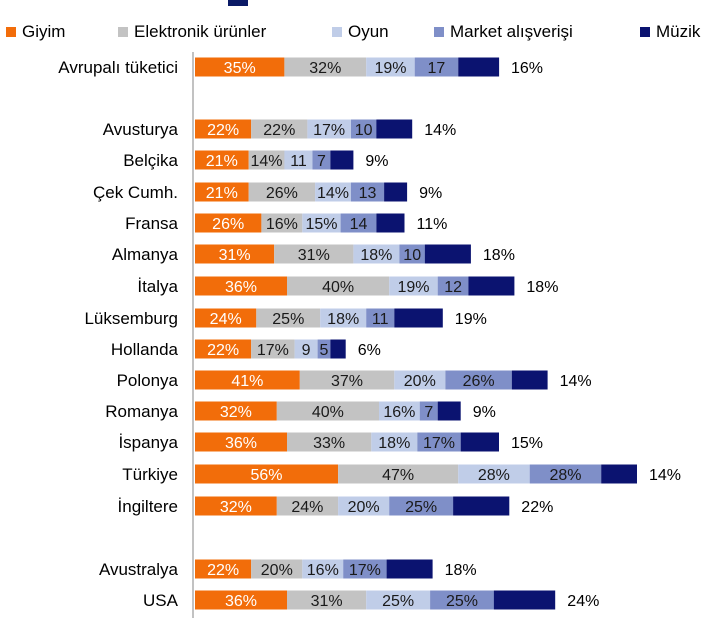 This screenshot has width=720, height=640. Describe the element at coordinates (247, 381) in the screenshot. I see `data-label: 41%` at that location.